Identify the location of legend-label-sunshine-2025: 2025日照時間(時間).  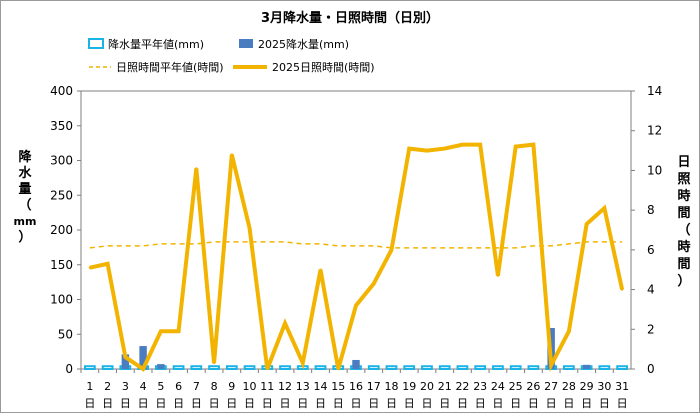
(323, 67).